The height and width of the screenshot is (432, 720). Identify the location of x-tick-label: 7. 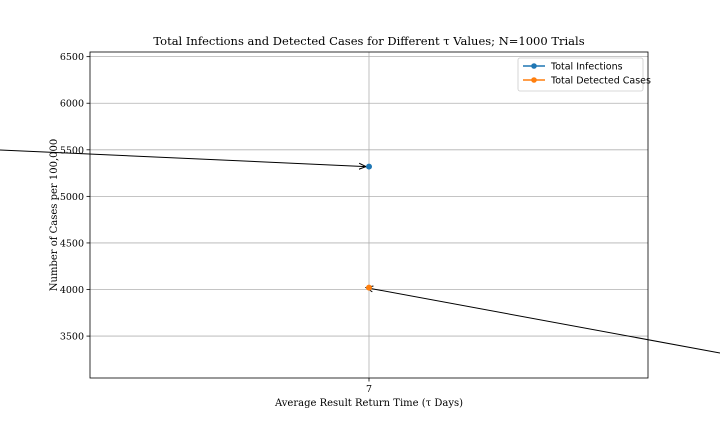
(369, 389).